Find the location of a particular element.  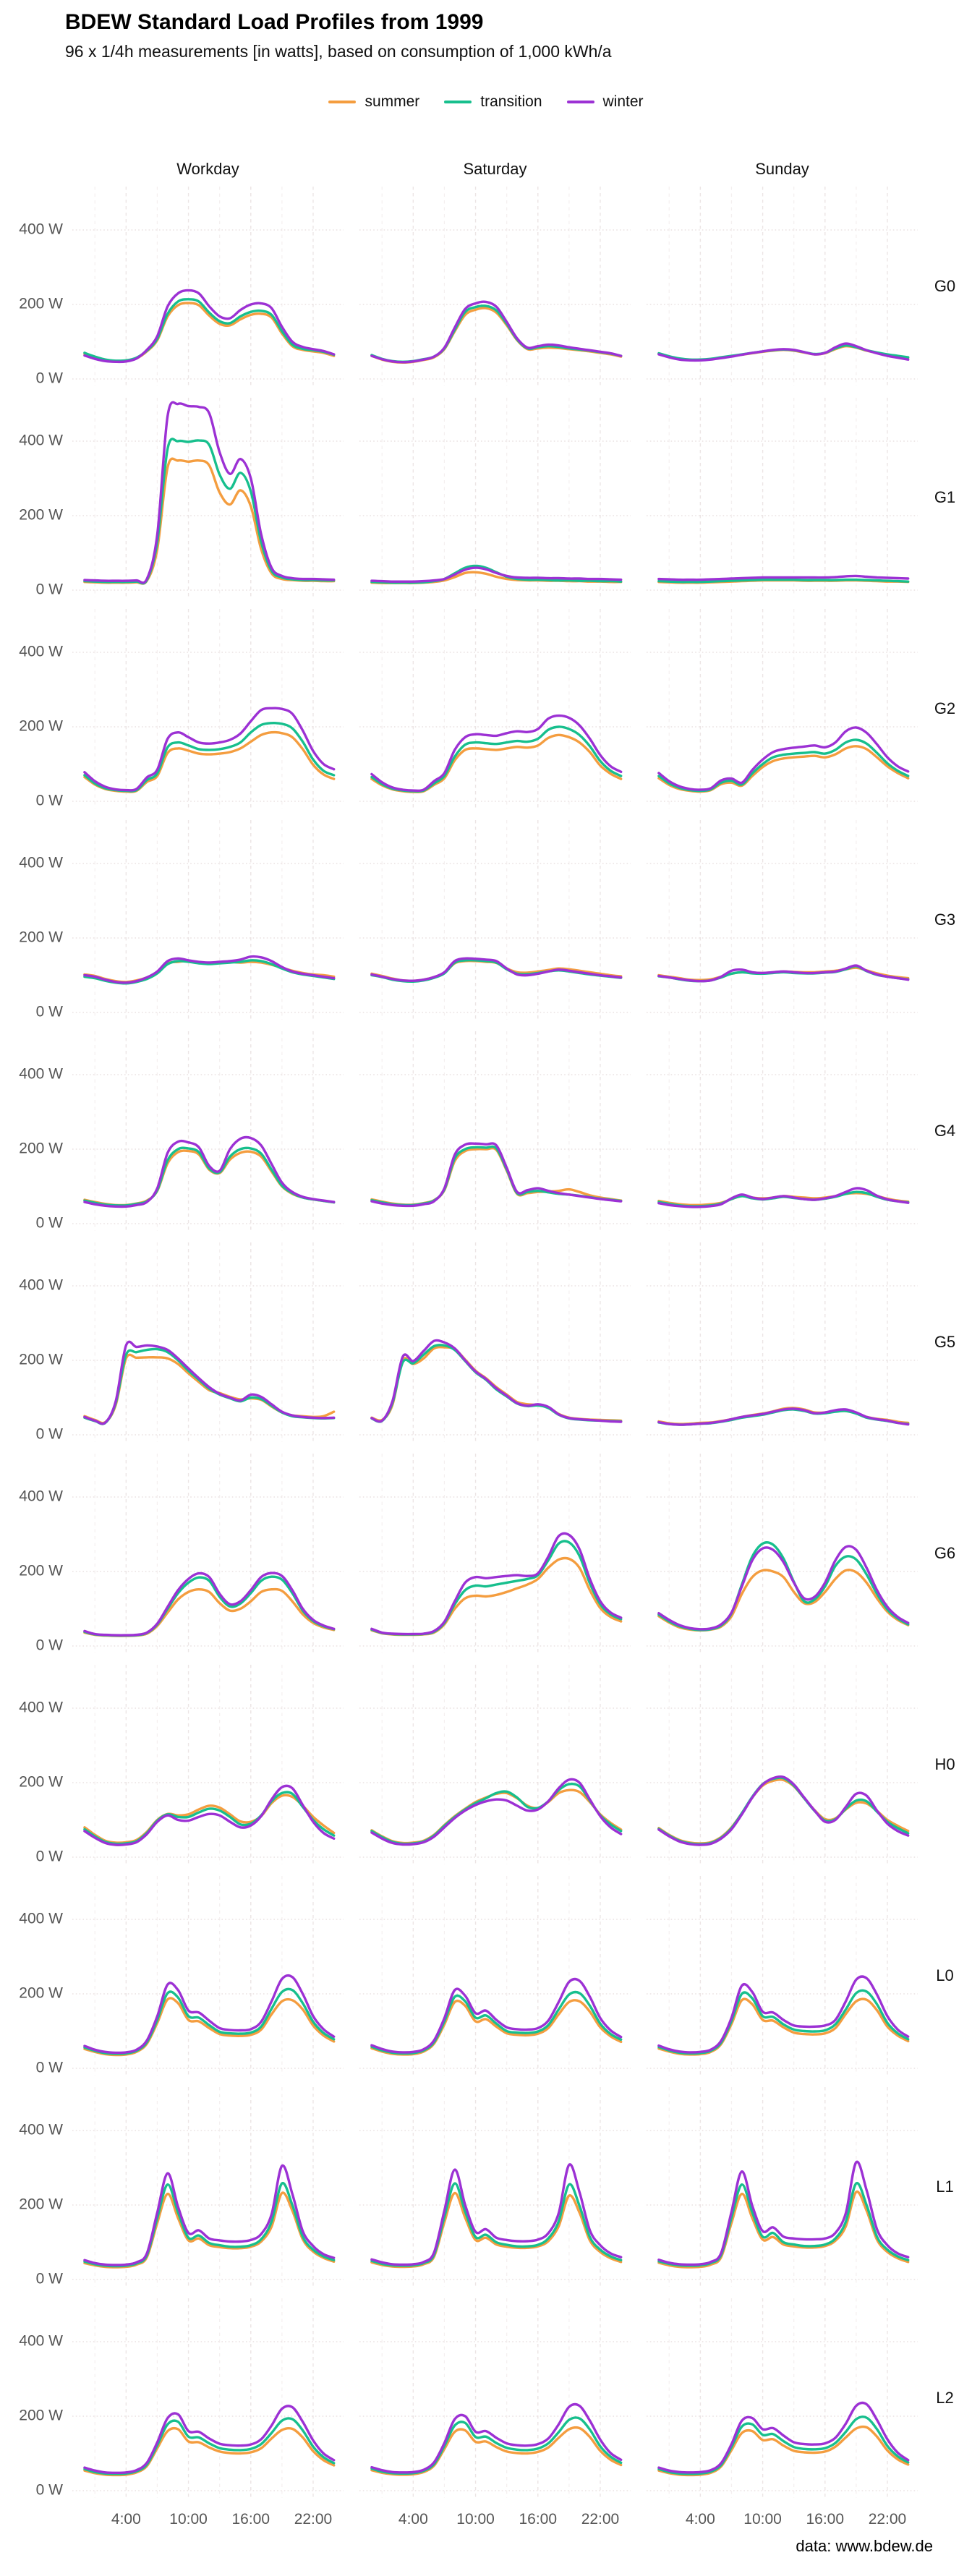

facet-row-g3: 400 W 200 W 0 W G3 is located at coordinates (486, 925).